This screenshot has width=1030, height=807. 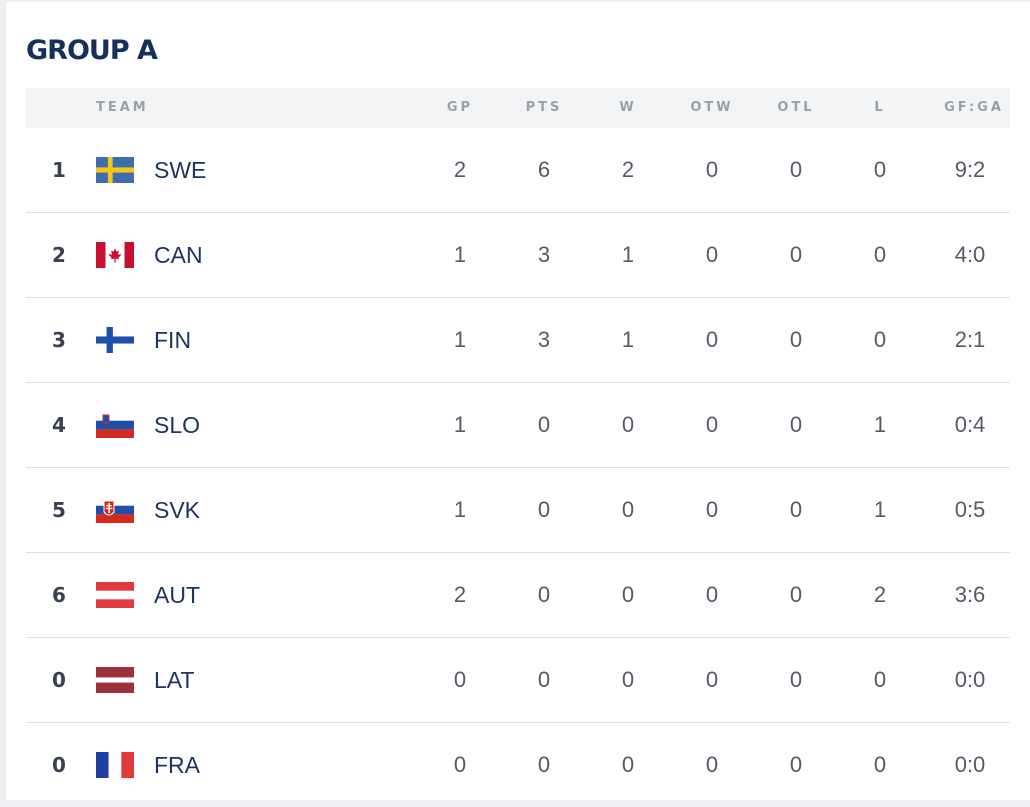 What do you see at coordinates (970, 339) in the screenshot?
I see `goals-for-against: 2:1` at bounding box center [970, 339].